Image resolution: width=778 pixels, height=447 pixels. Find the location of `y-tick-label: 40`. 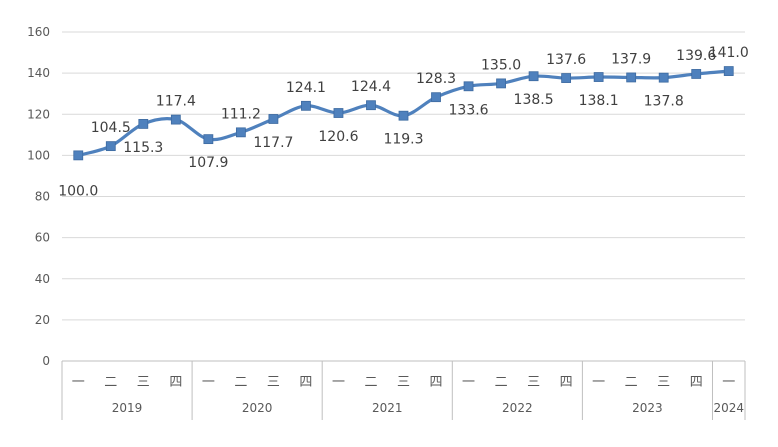

y-tick-label: 40 is located at coordinates (42, 279).